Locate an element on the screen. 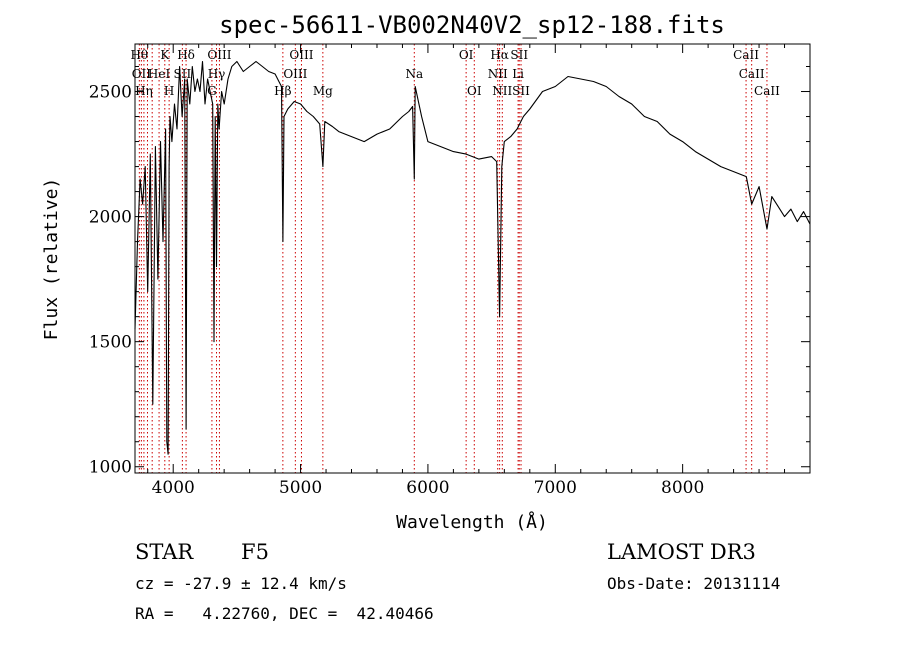 Image resolution: width=900 pixels, height=649 pixels. x-tick-label-3: 7000 is located at coordinates (555, 488).